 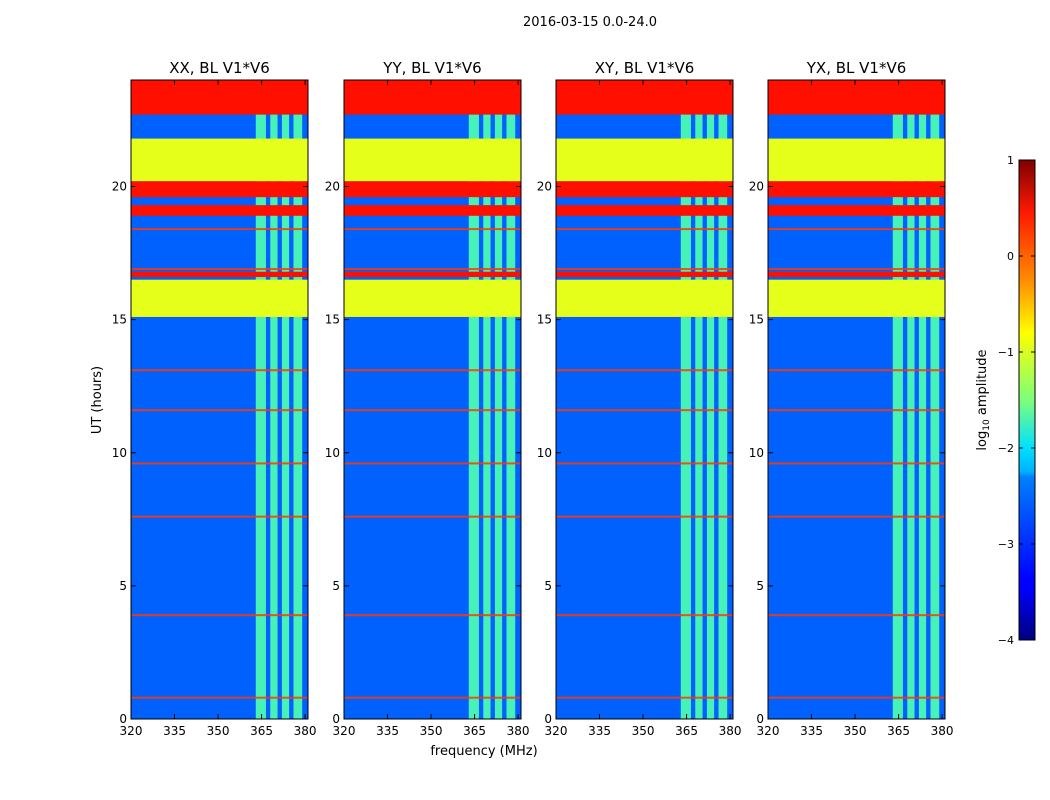 What do you see at coordinates (856, 68) in the screenshot?
I see `panel-title: YX, BL V1*V6` at bounding box center [856, 68].